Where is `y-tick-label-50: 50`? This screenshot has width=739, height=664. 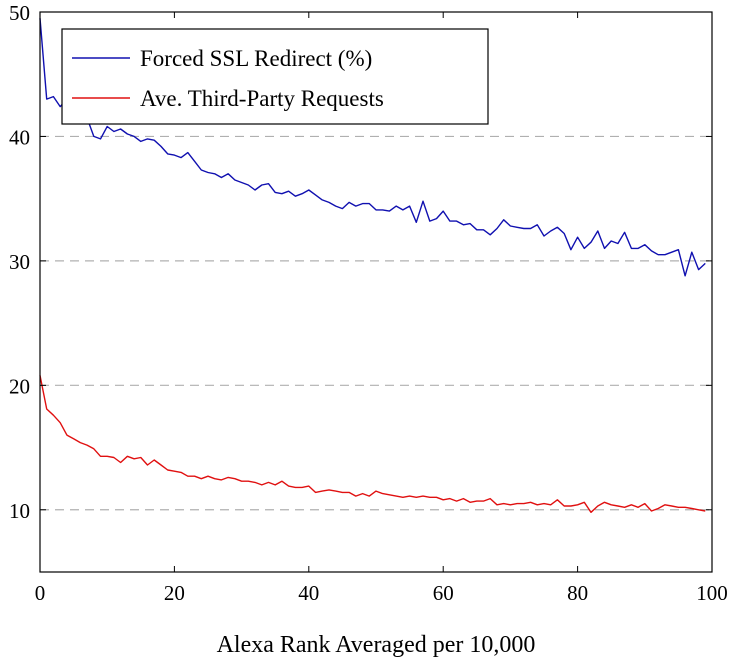 y-tick-label-50: 50 is located at coordinates (19, 13).